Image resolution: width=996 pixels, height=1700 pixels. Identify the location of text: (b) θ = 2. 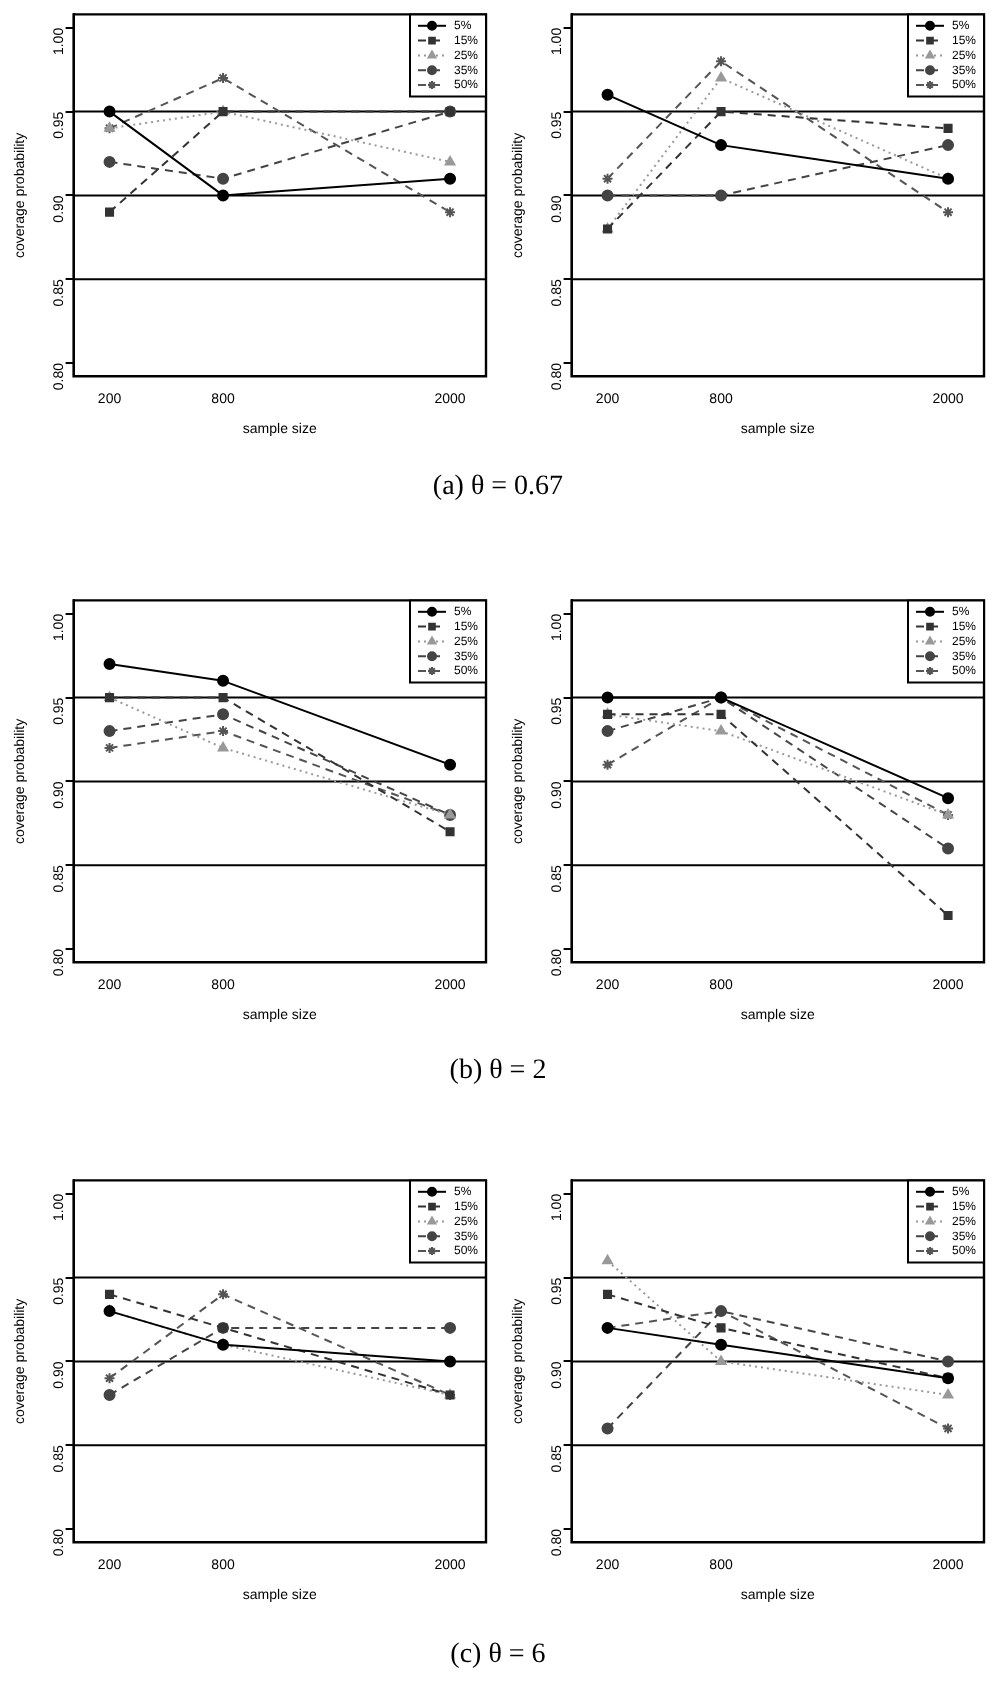
(498, 1072).